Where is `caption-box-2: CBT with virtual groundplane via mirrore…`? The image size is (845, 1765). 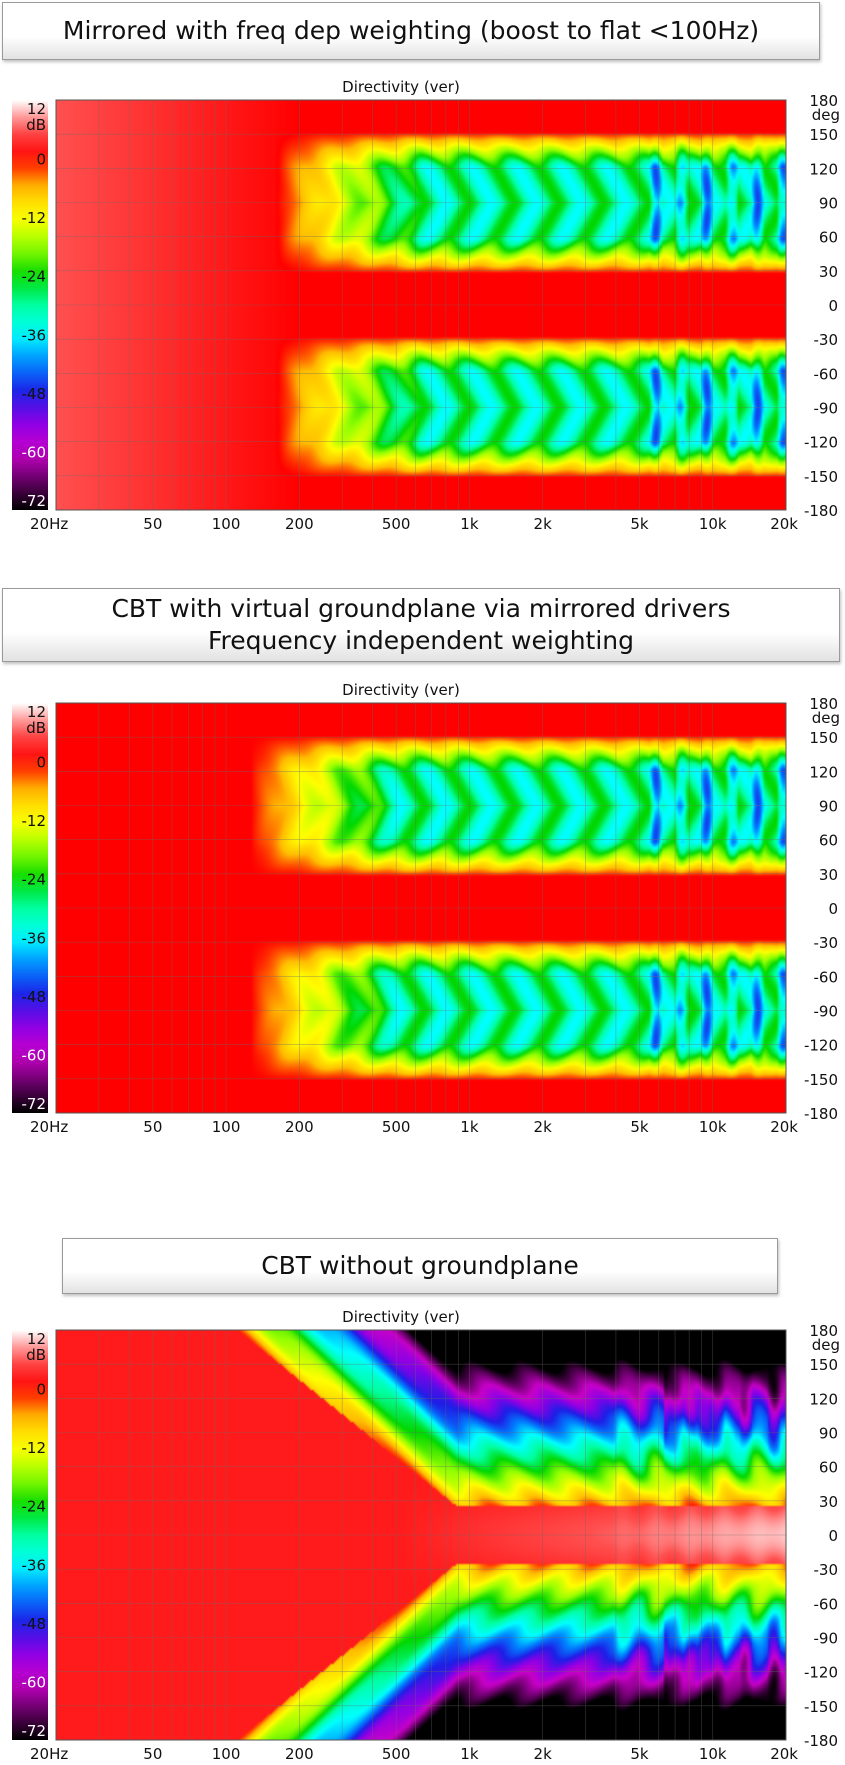
caption-box-2: CBT with virtual groundplane via mirrore… is located at coordinates (421, 625).